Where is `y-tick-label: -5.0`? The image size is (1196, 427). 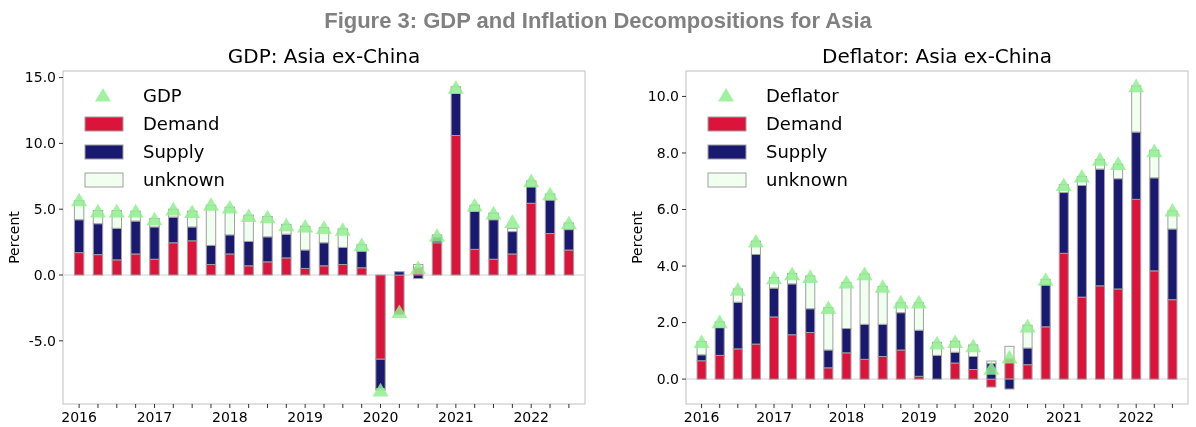
y-tick-label: -5.0 is located at coordinates (42, 340).